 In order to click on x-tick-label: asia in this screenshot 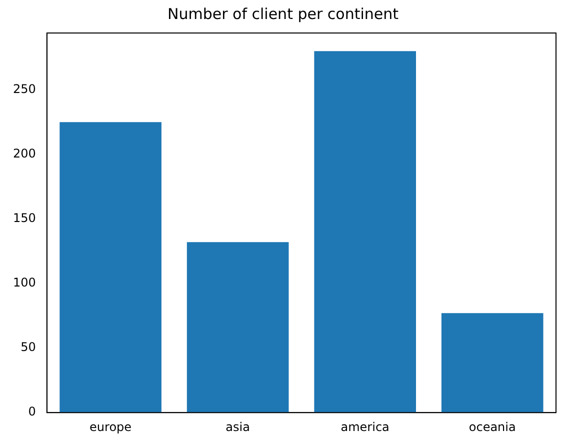, I will do `click(238, 427)`.